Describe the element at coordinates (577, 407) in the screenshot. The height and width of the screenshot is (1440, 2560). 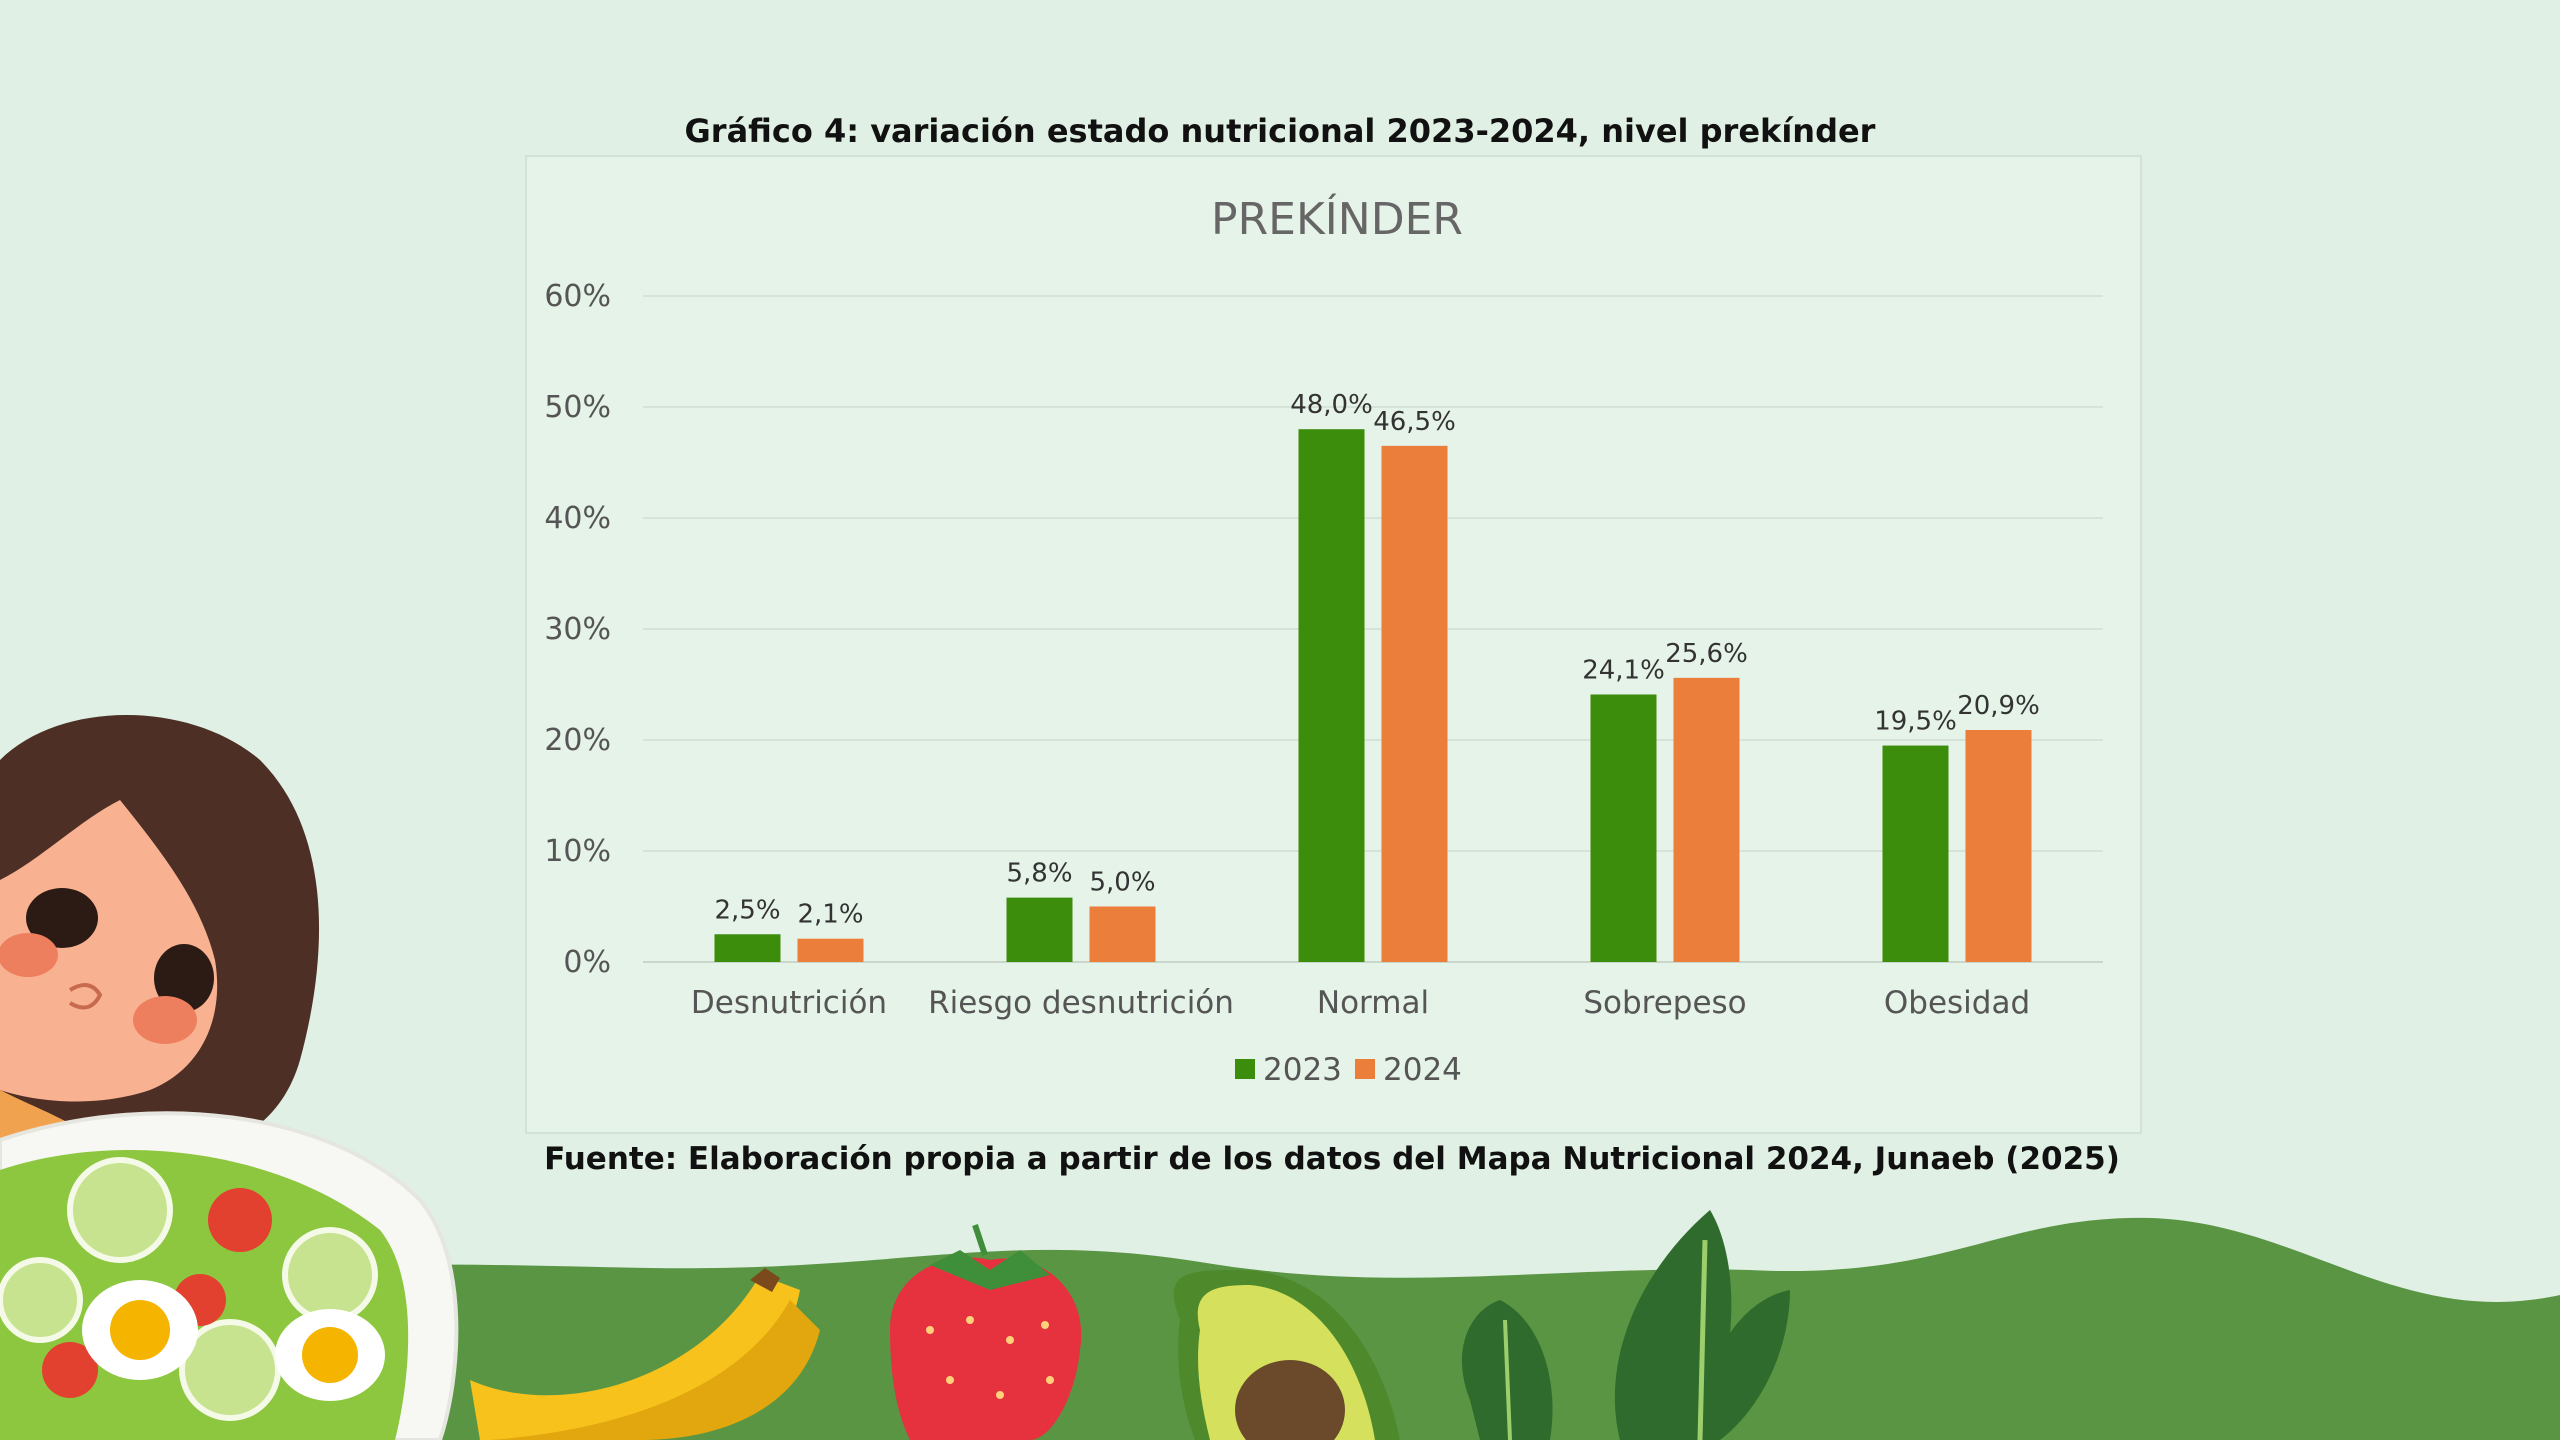
I see `y-tick-label: 50%` at that location.